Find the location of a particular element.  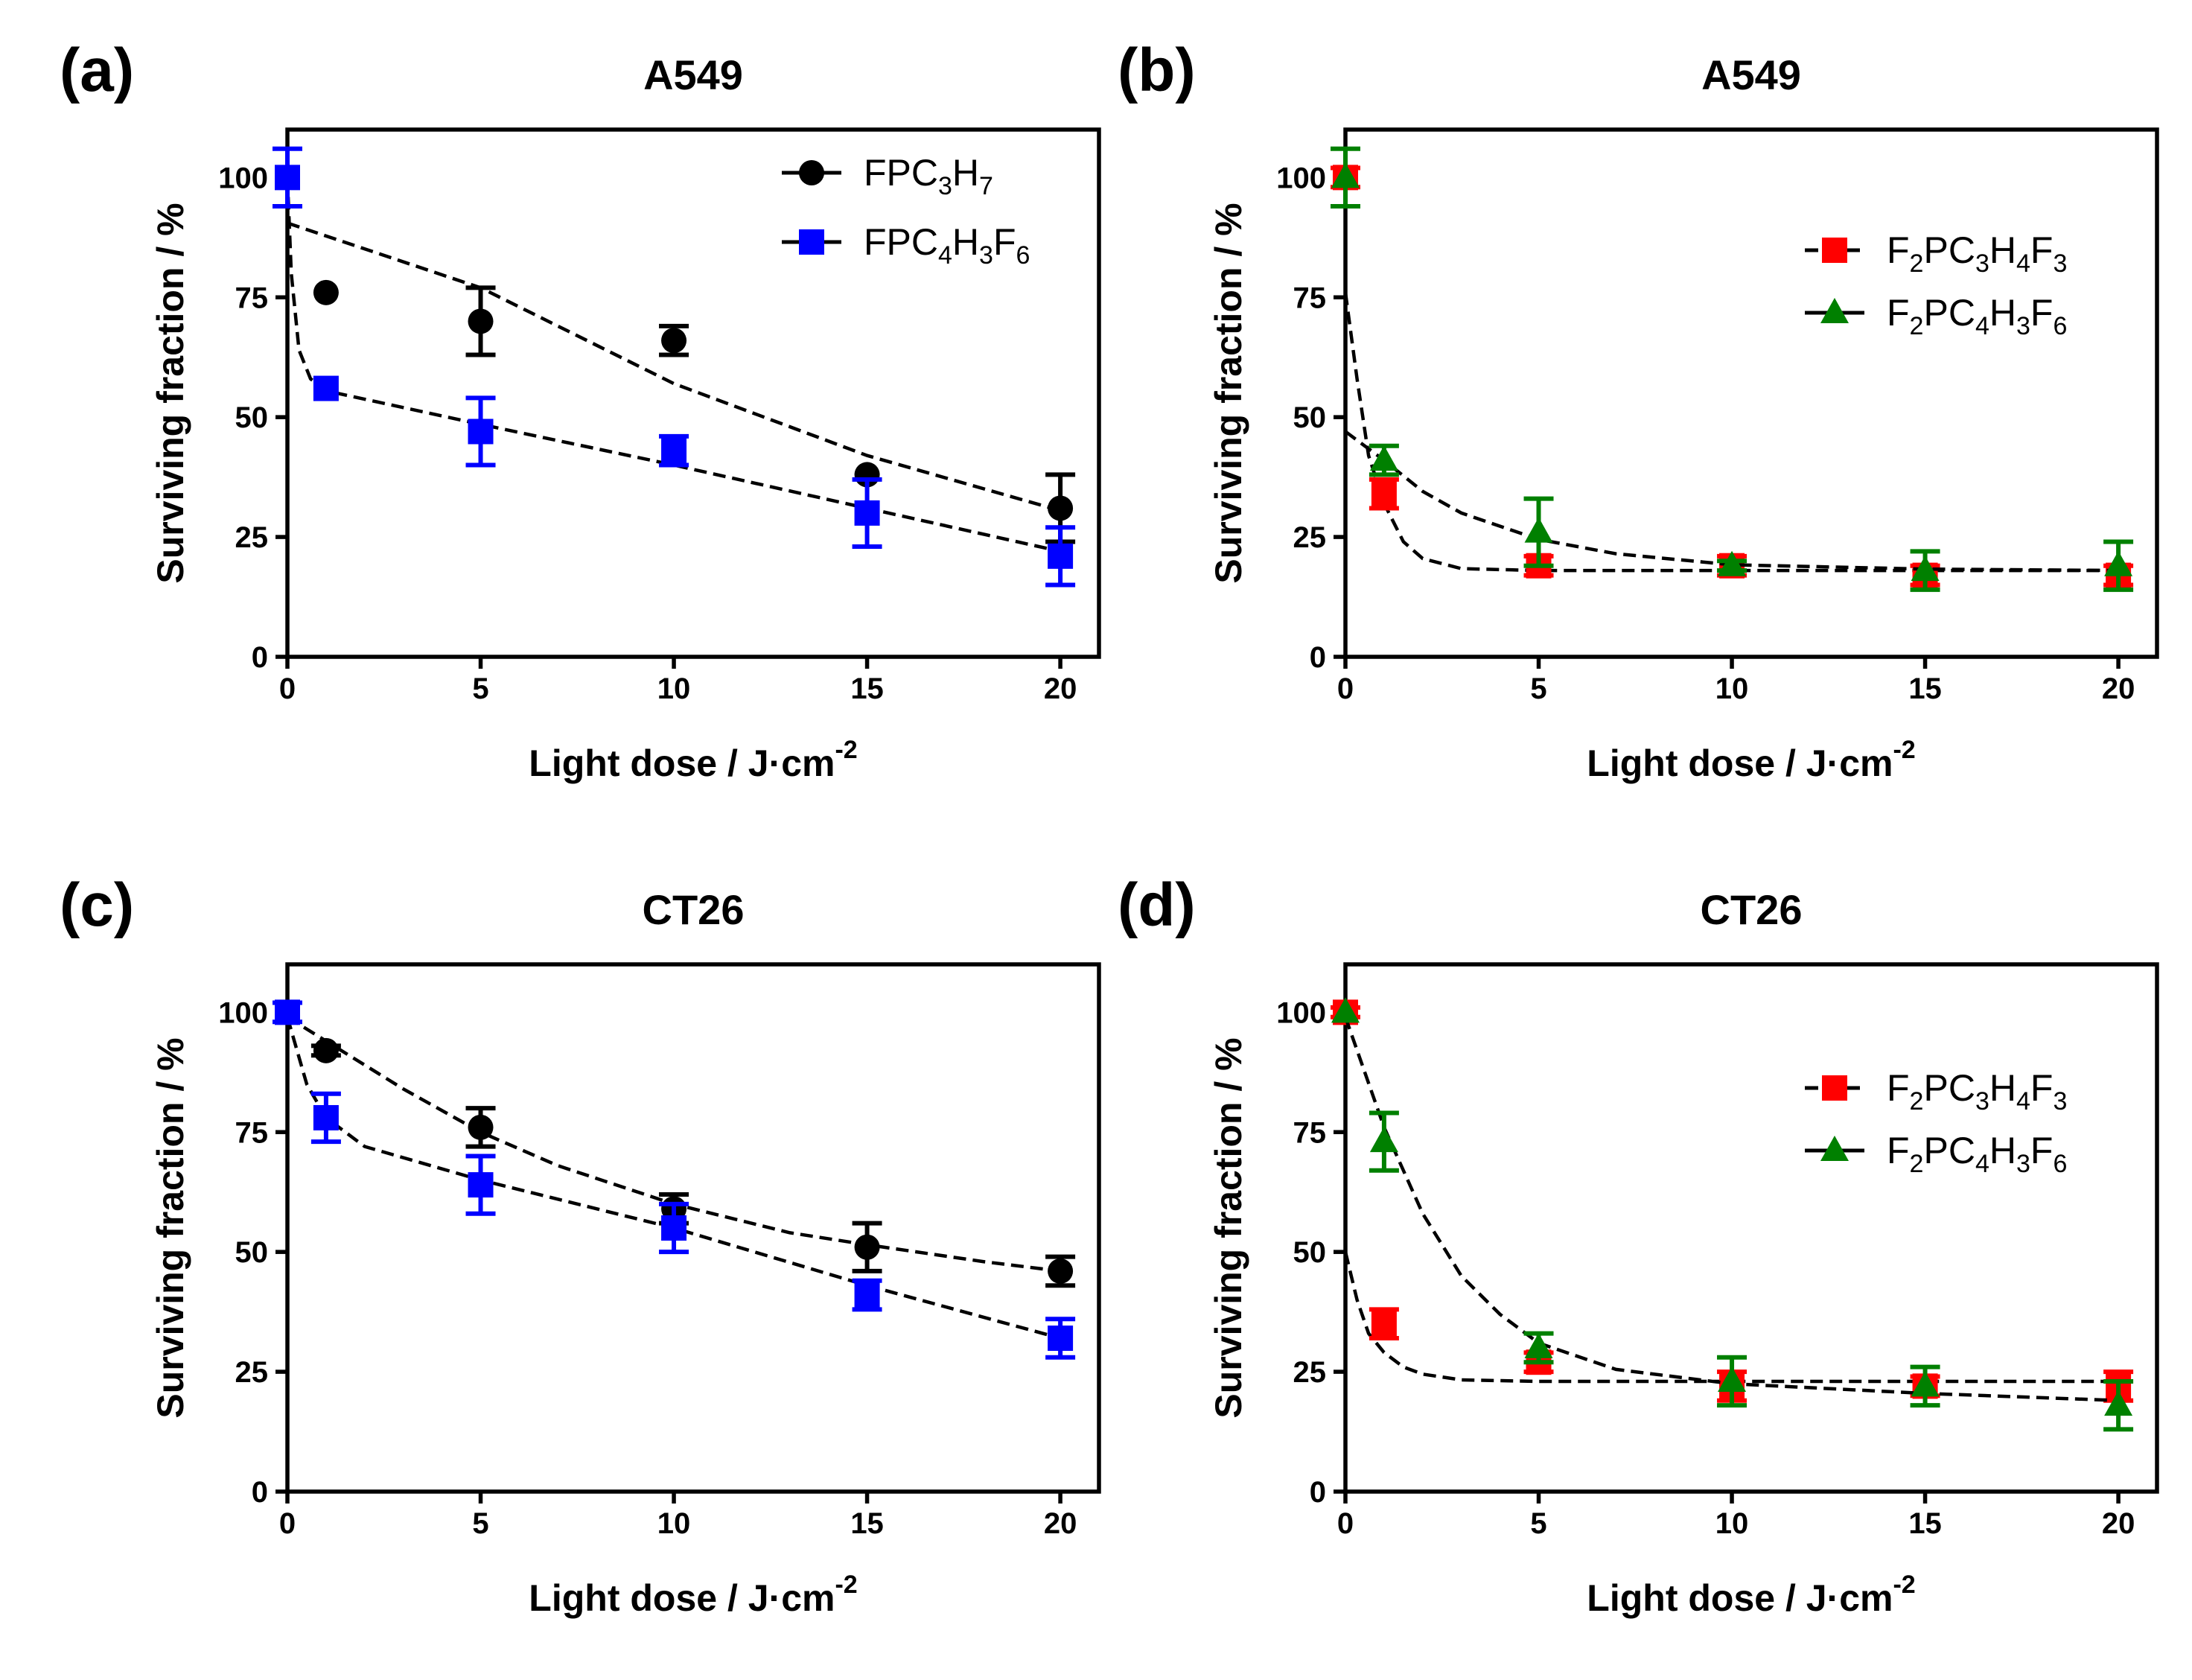

y-tick-label: 50 is located at coordinates (252, 417).